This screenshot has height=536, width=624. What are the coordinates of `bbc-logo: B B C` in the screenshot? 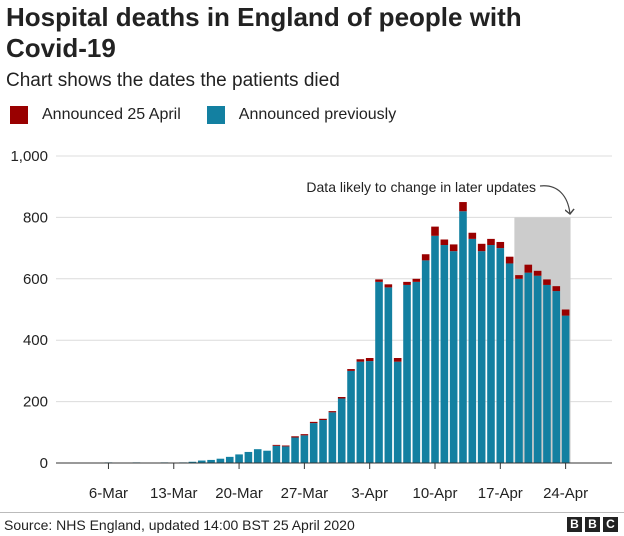 It's located at (591, 524).